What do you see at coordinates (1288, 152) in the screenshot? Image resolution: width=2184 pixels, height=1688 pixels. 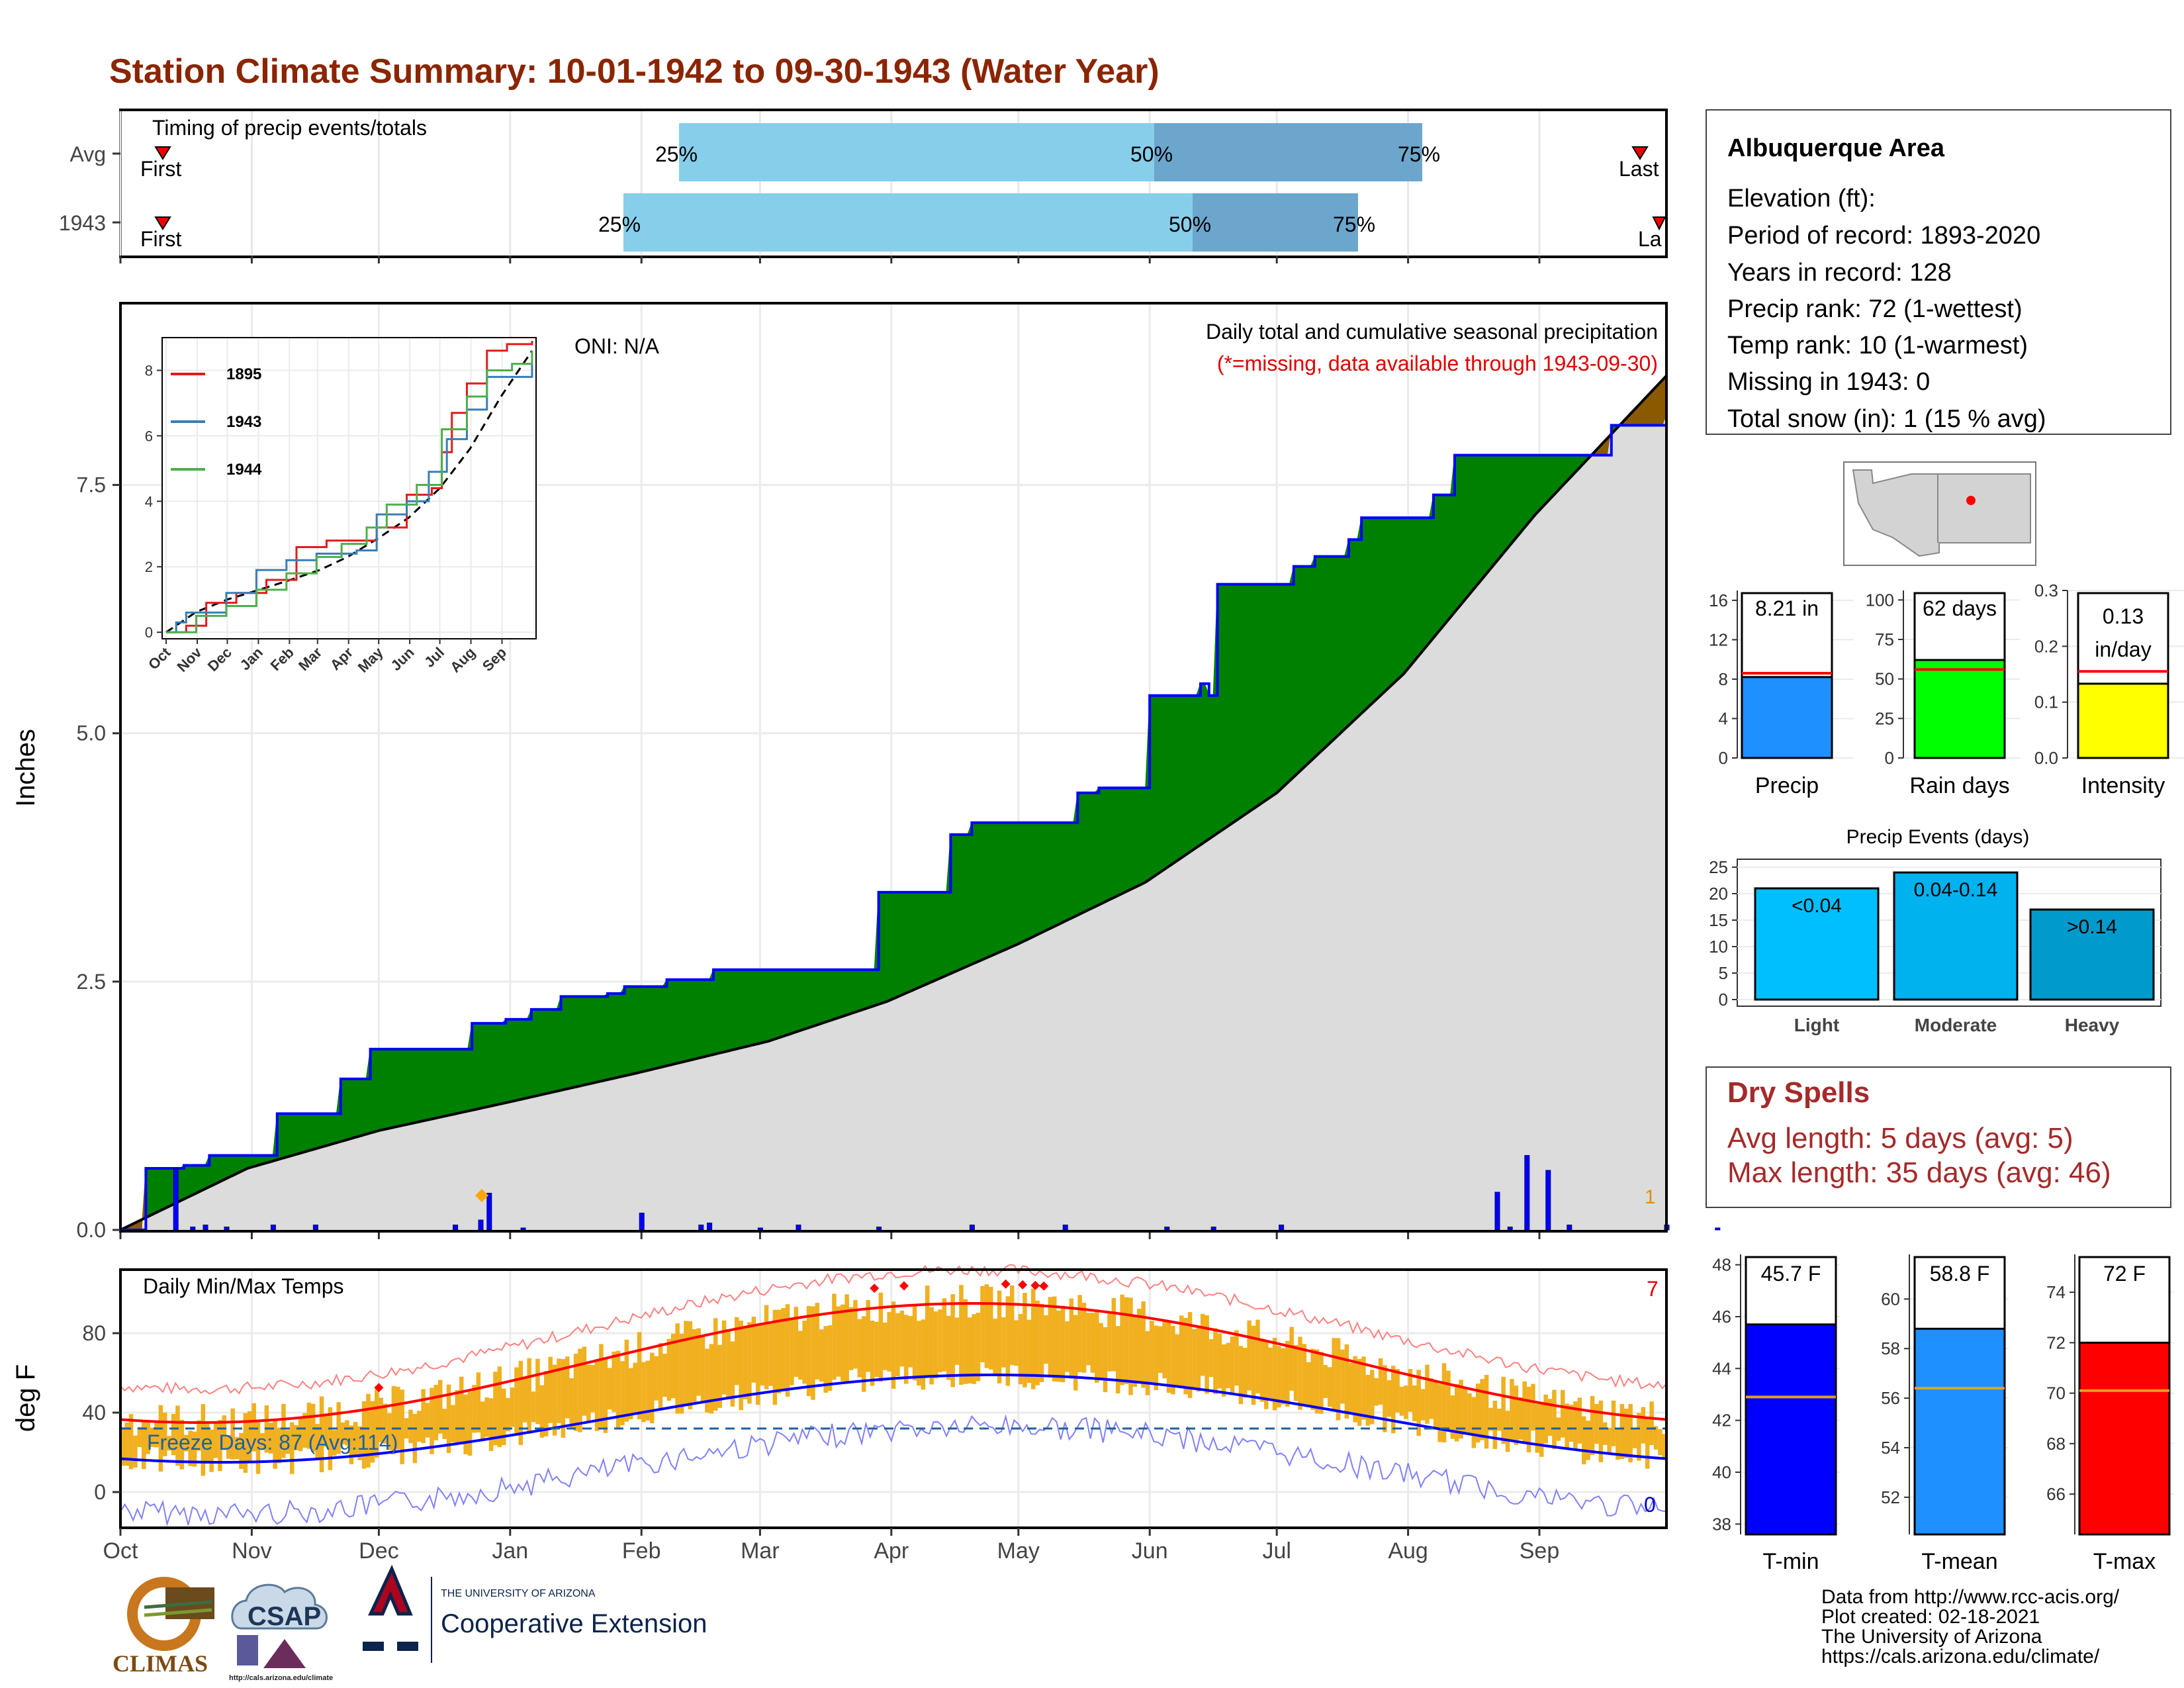 I see `timing-avg-50-75-bar` at bounding box center [1288, 152].